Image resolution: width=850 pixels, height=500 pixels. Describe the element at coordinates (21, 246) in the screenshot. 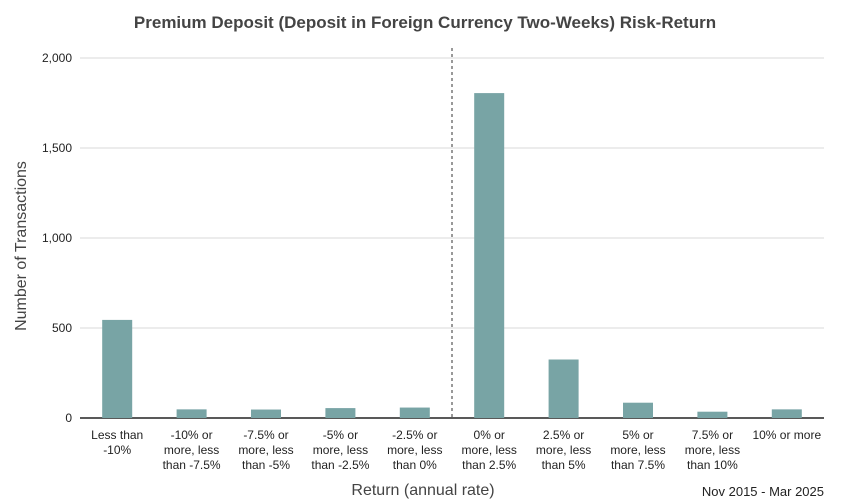

I see `y-axis-title: Number of Transactions` at that location.